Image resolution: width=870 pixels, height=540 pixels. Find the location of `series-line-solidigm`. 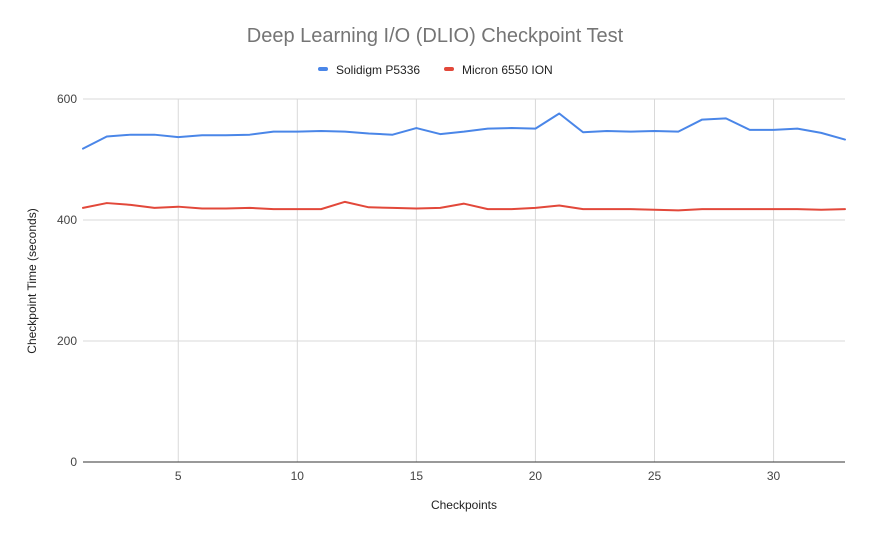

series-line-solidigm is located at coordinates (464, 131).